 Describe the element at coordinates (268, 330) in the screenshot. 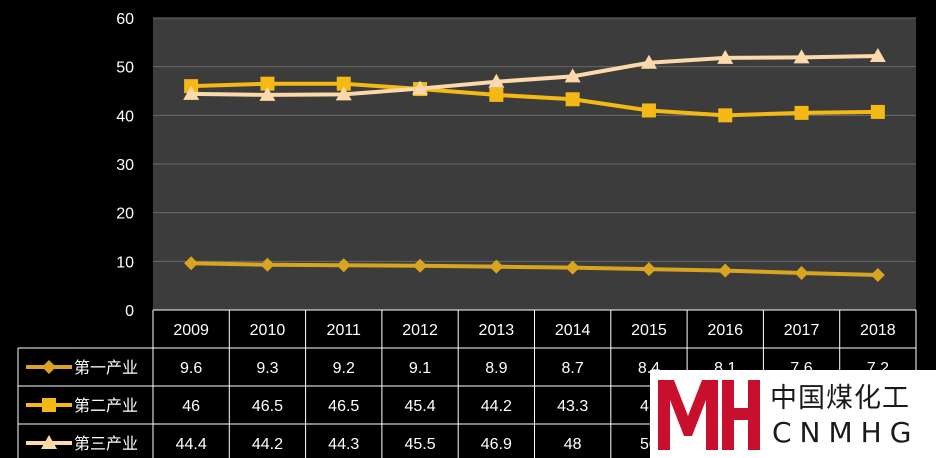

I see `category-label: 2010` at that location.